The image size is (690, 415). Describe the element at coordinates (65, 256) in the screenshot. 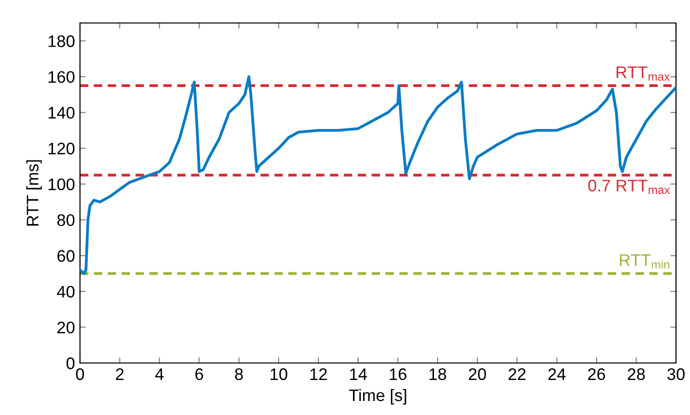

I see `y-tick-label: 60` at that location.